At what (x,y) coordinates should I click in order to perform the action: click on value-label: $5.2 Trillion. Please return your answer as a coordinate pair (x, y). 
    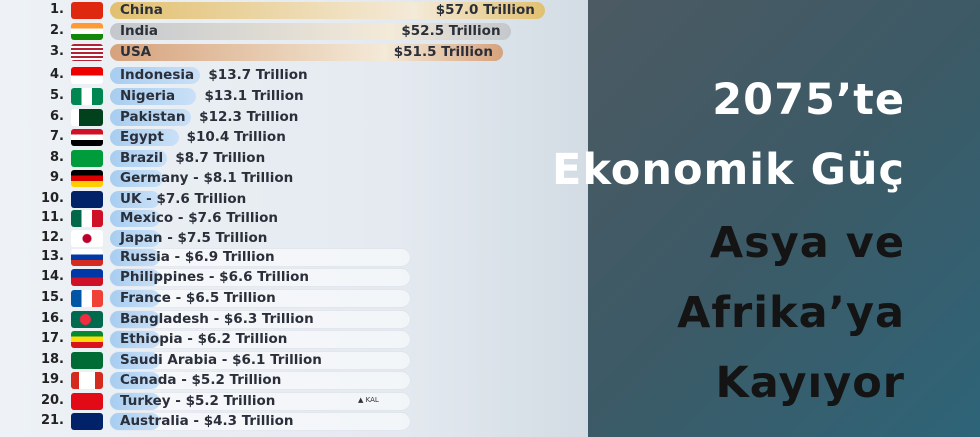
    Looking at the image, I should click on (230, 401).